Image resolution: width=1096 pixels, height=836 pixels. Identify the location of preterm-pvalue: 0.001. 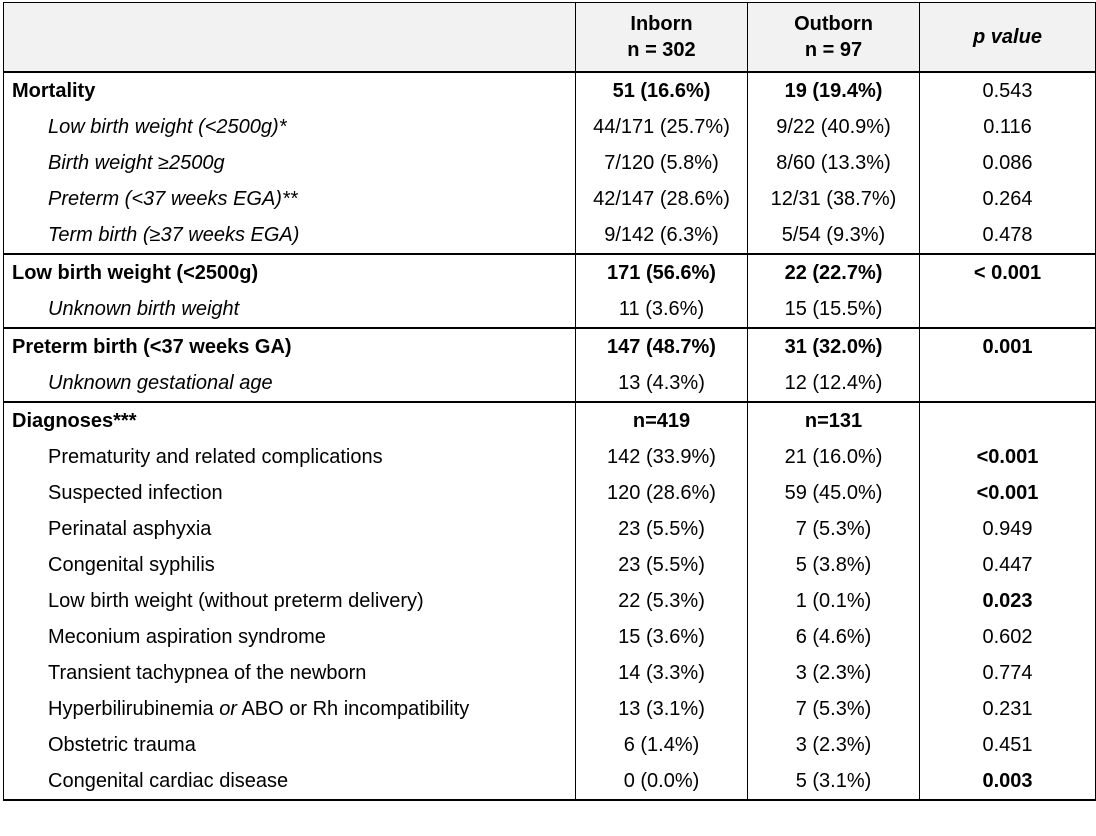
(1007, 346).